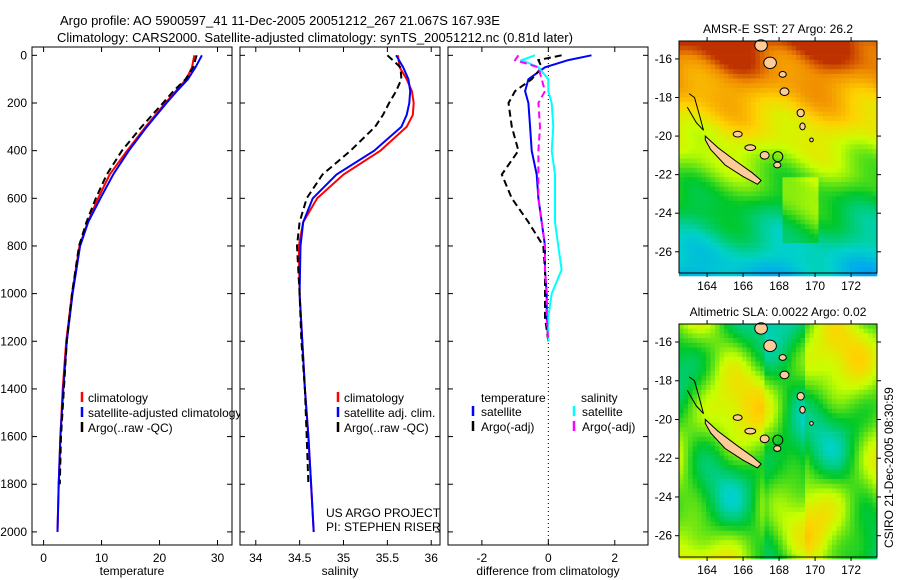  What do you see at coordinates (733, 443) in the screenshot?
I see `new-caledonia-island` at bounding box center [733, 443].